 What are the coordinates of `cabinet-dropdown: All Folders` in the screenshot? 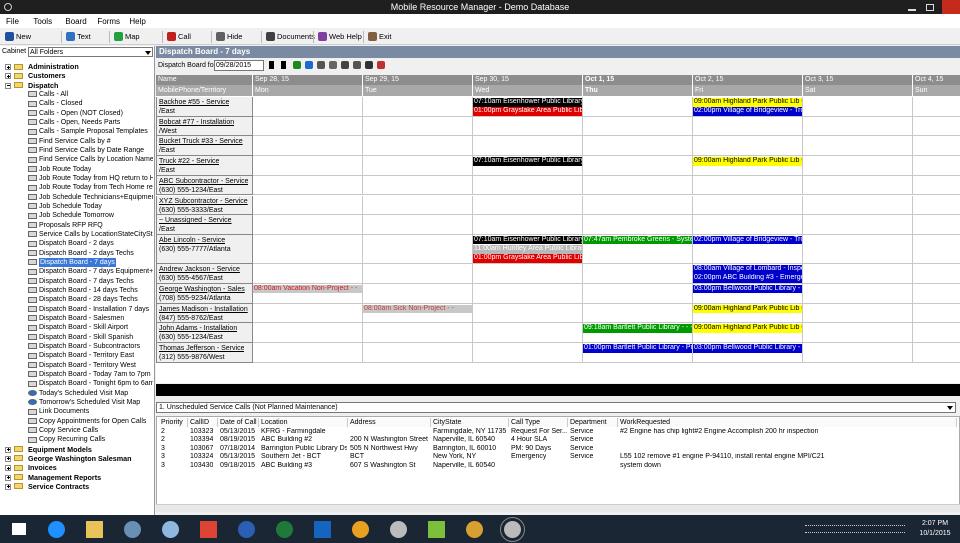 It's located at (90, 52).